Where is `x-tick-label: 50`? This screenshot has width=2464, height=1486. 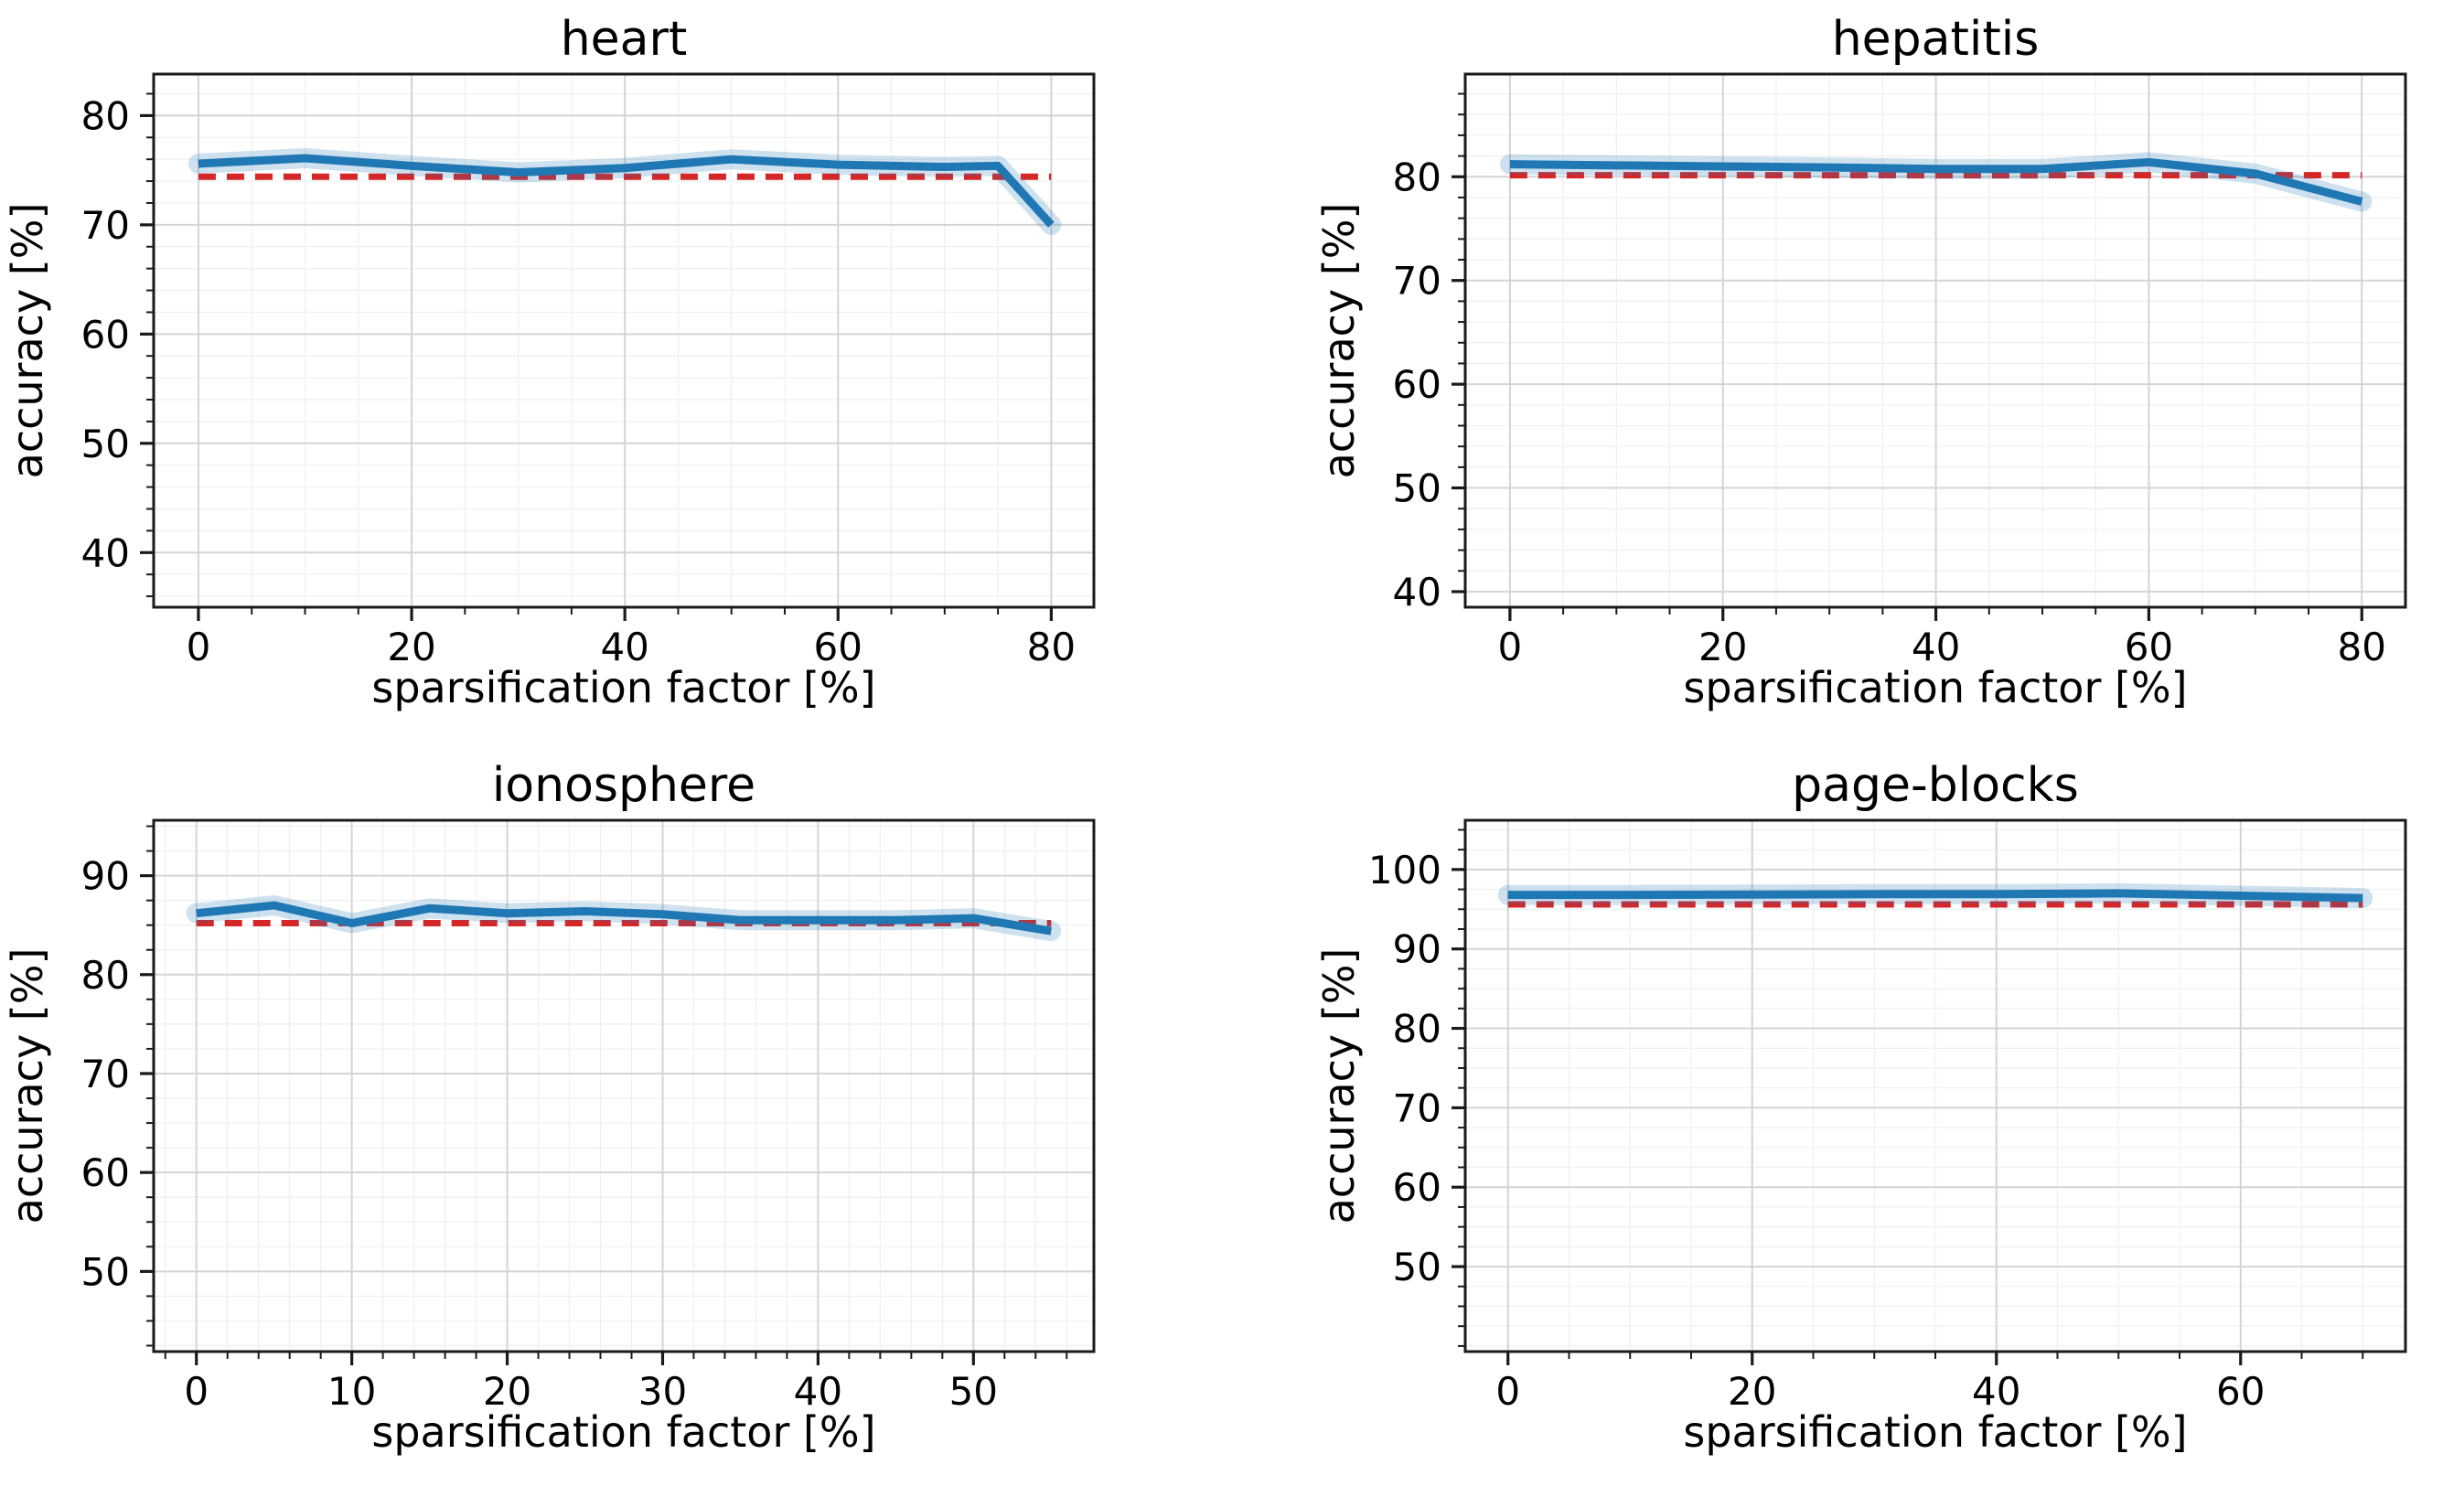
x-tick-label: 50 is located at coordinates (974, 1391).